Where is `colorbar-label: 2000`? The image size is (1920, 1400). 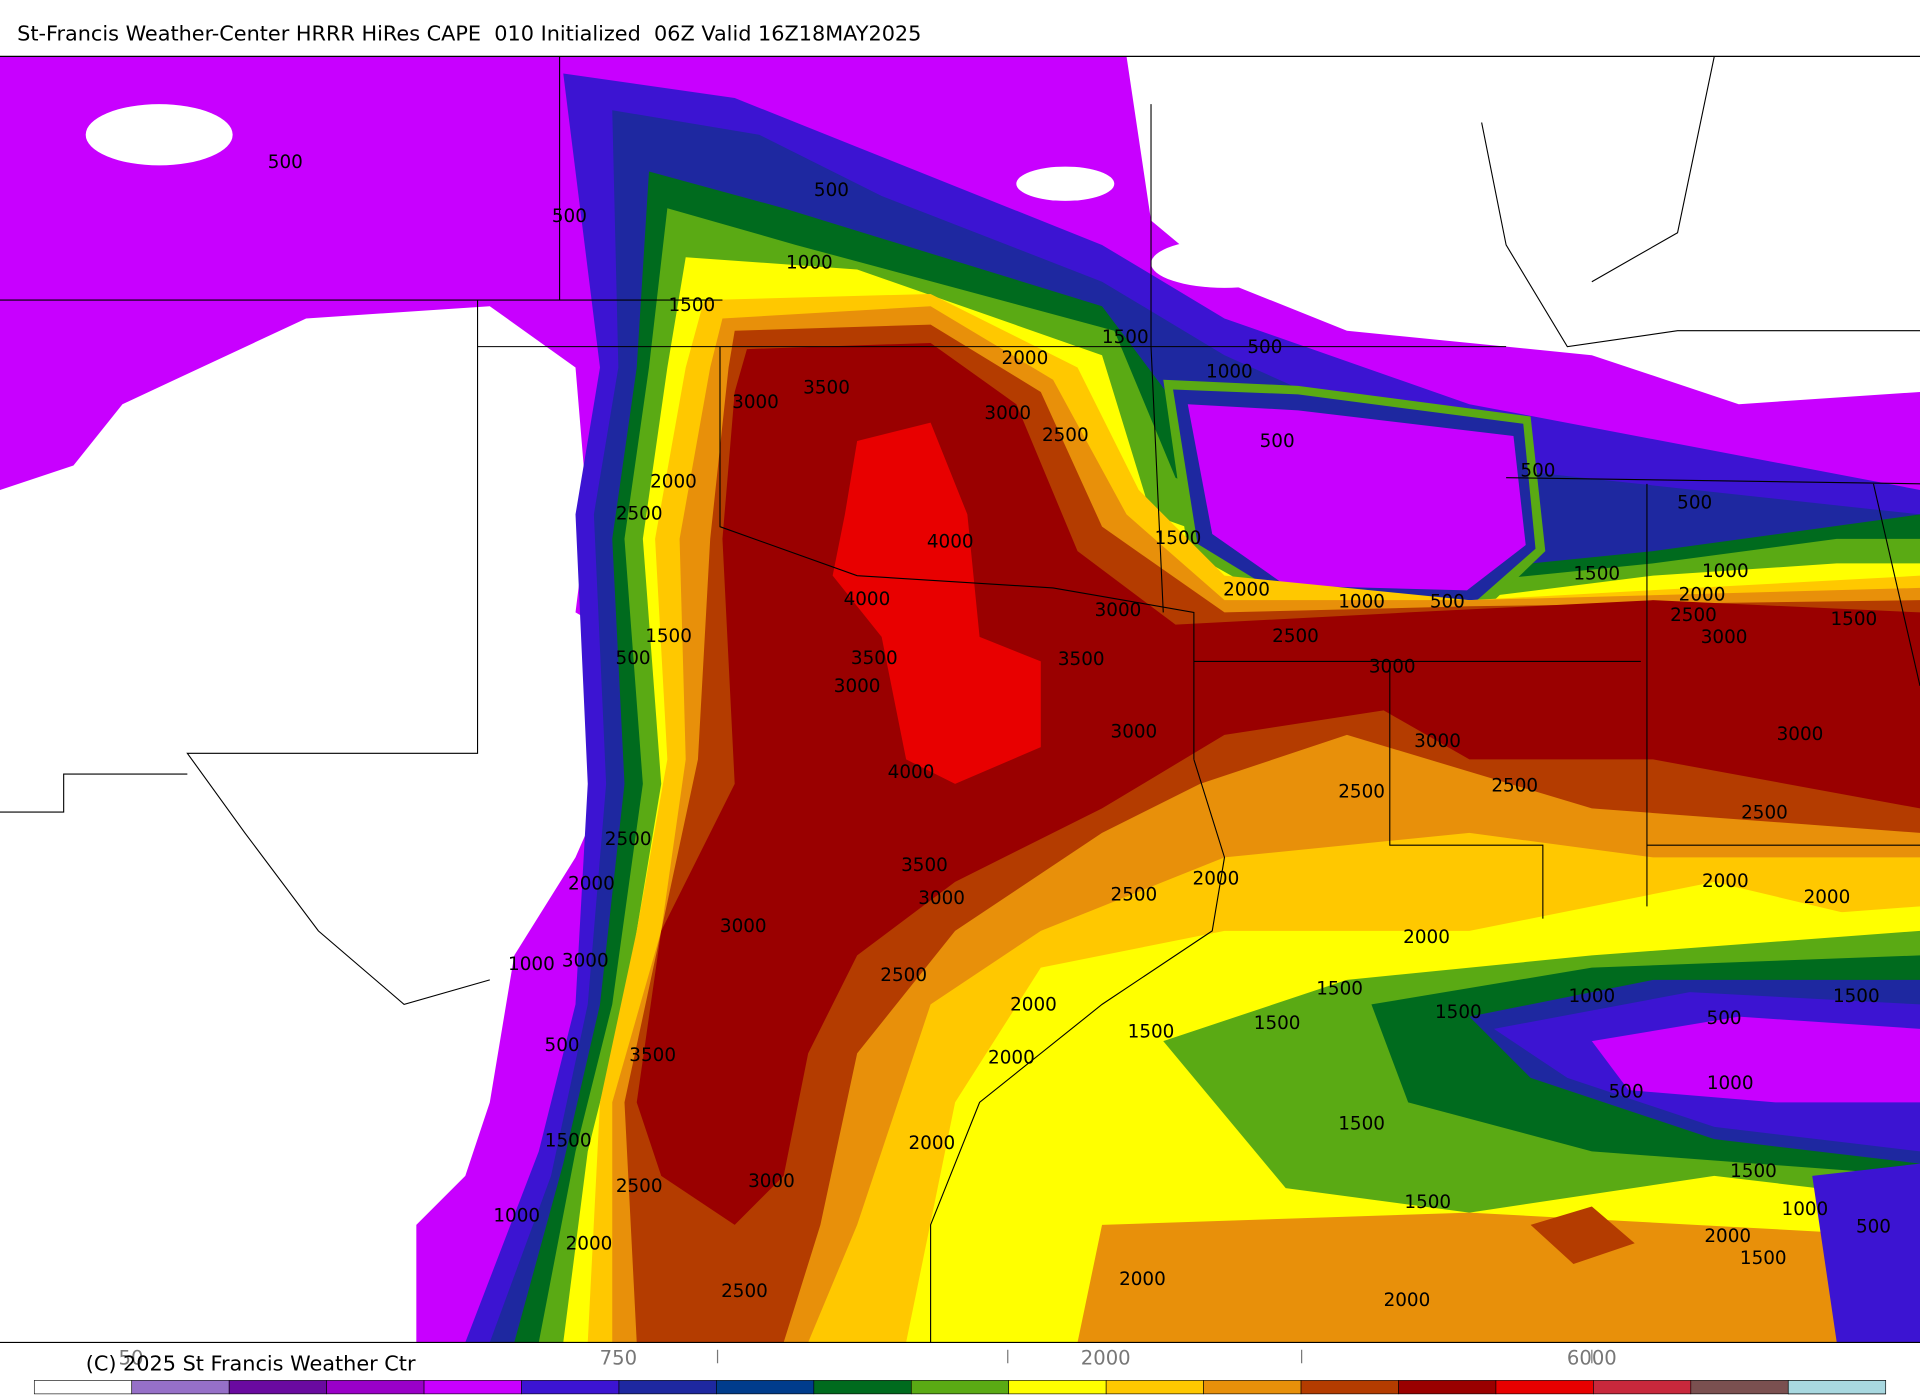 colorbar-label: 2000 is located at coordinates (1106, 1357).